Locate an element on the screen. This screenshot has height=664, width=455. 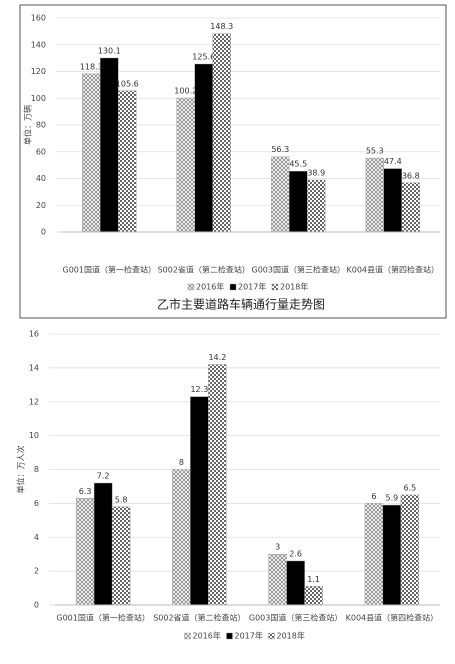
chart-title: 乙市主要道路车辆通行量走势图 is located at coordinates (241, 304).